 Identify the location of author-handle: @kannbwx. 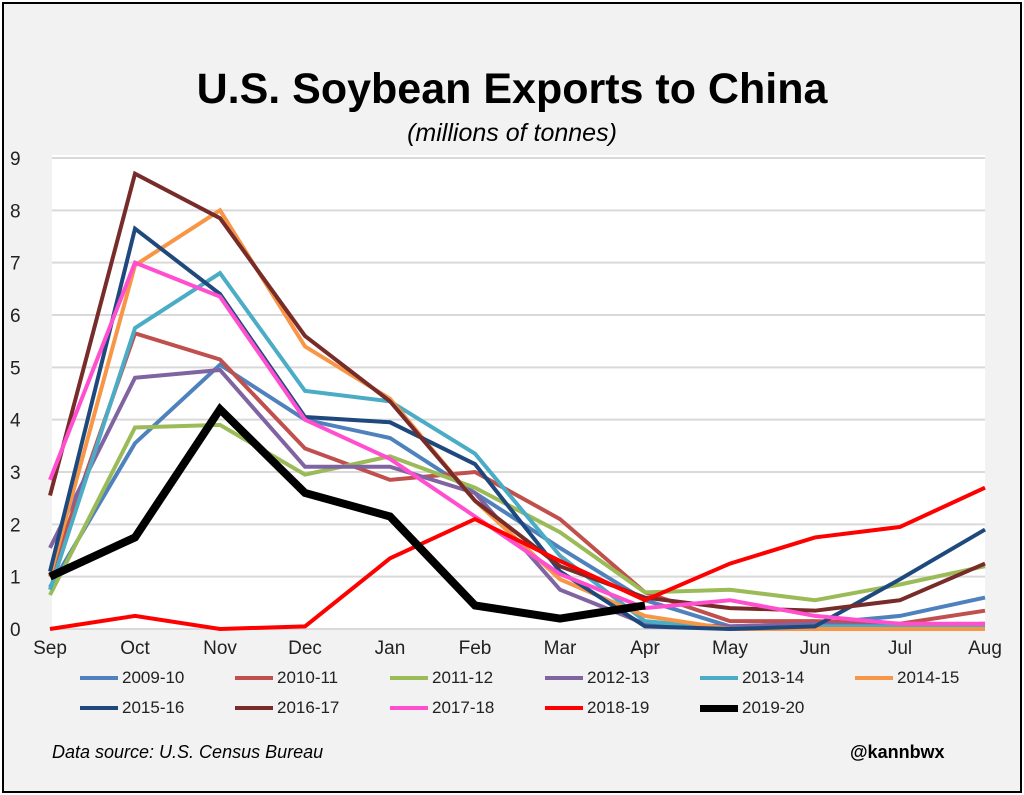
(897, 752).